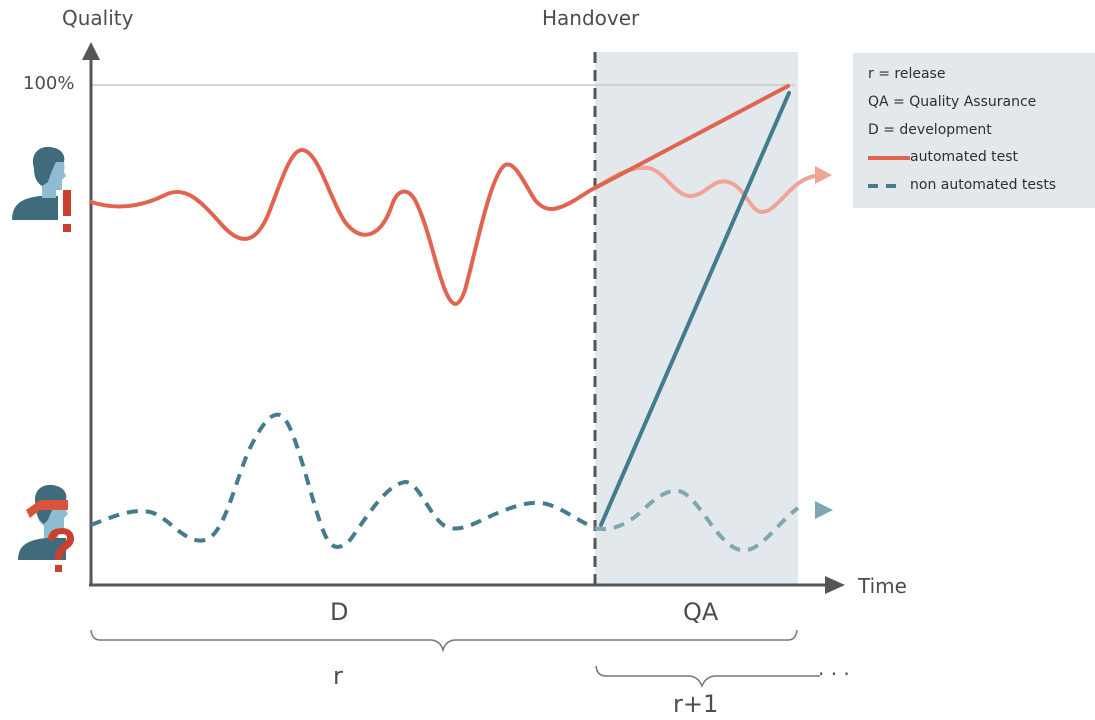 The width and height of the screenshot is (1095, 720). I want to click on non-automated-test-arrow-icon, so click(824, 510).